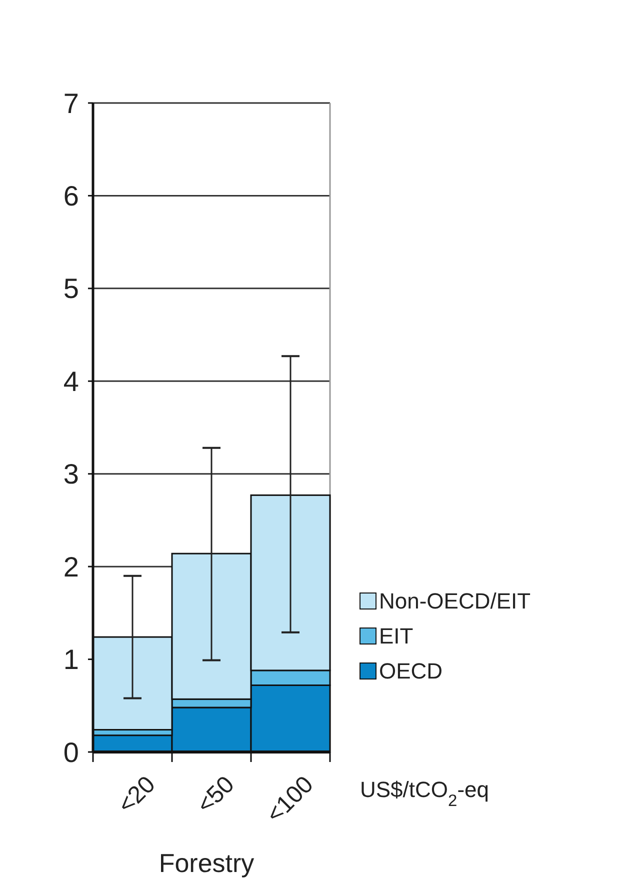 The height and width of the screenshot is (895, 638). I want to click on legend-label: Non-OECD/EIT, so click(455, 601).